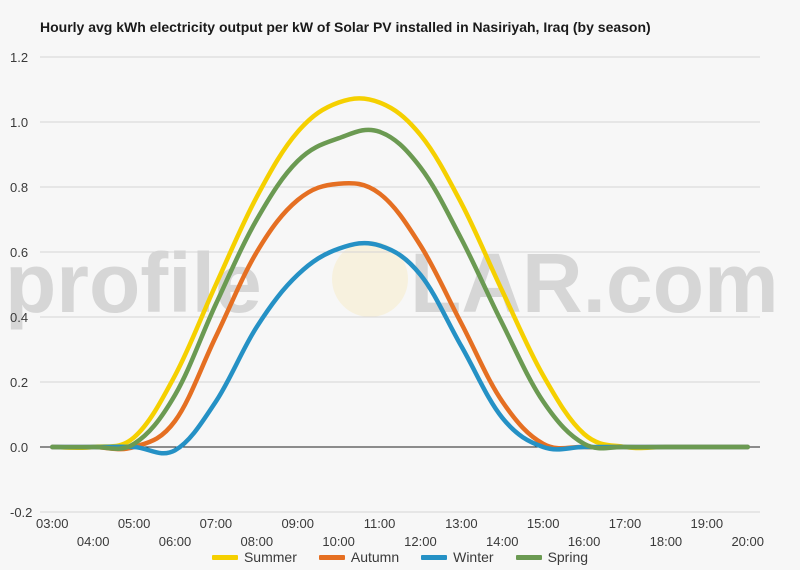 This screenshot has height=570, width=800. Describe the element at coordinates (19, 317) in the screenshot. I see `y-tick-label: 0.4` at that location.